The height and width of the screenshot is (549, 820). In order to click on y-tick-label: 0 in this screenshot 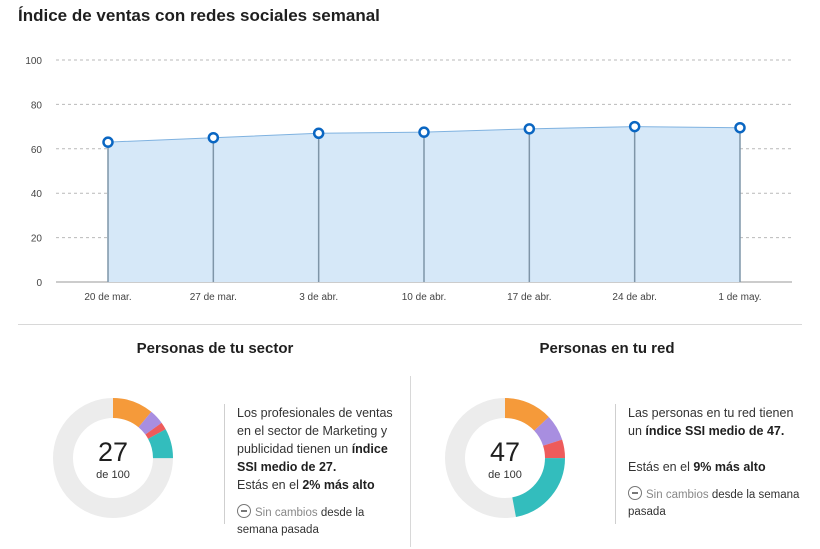, I will do `click(39, 283)`.